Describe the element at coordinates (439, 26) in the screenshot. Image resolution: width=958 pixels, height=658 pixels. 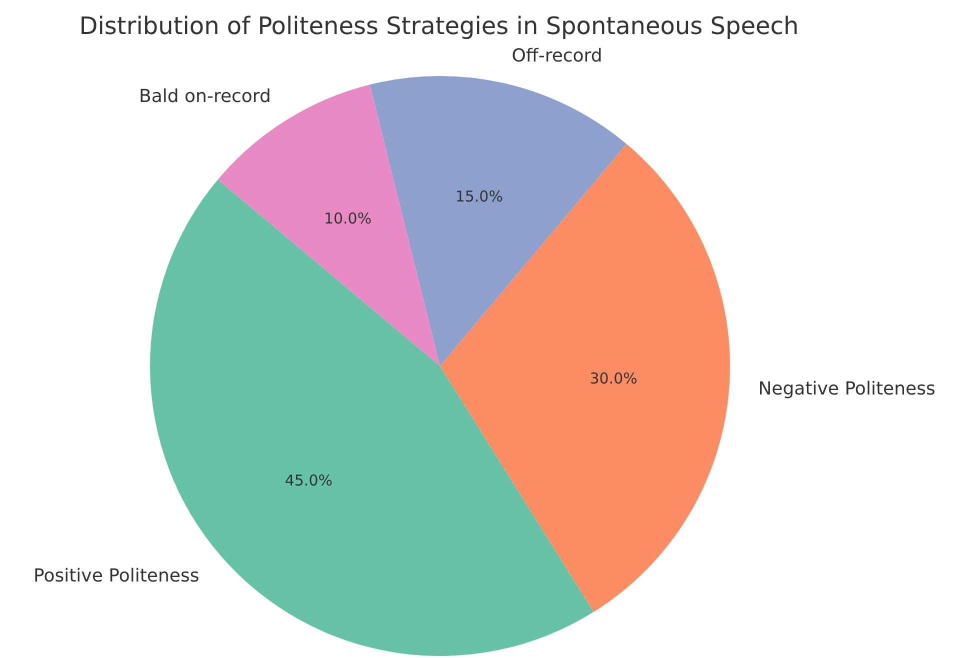
I see `chart-title: Distribution of Politeness Strategies in Spontaneous Speech` at that location.